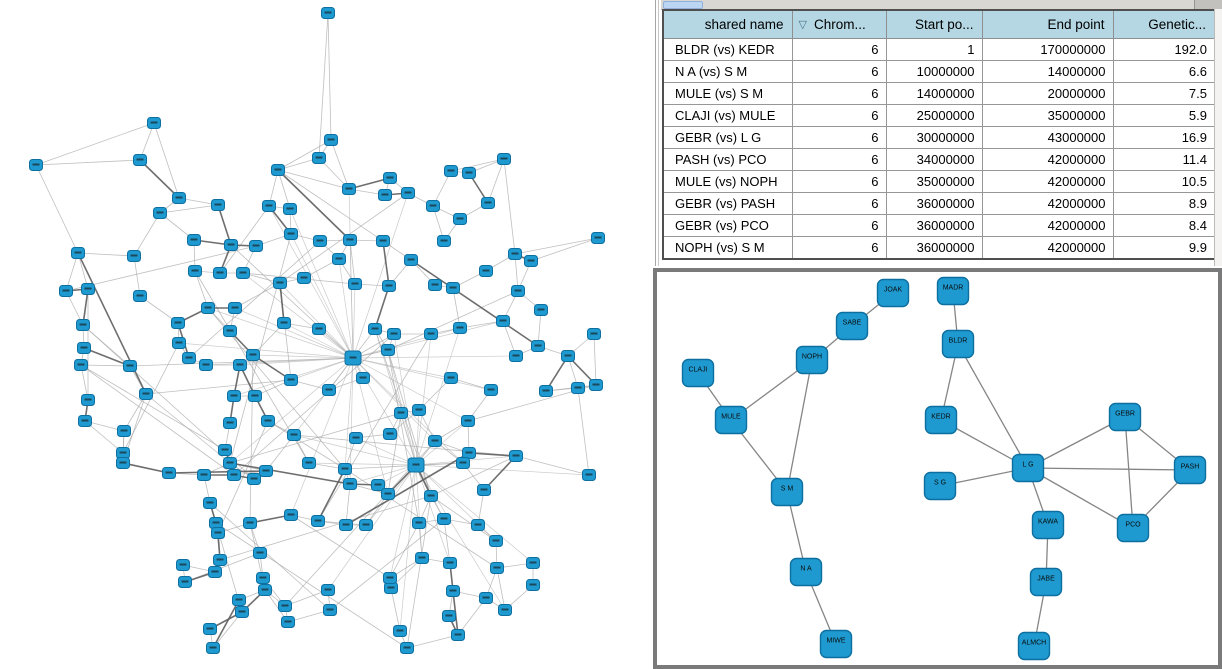  I want to click on node-gebr: GEBR, so click(1125, 417).